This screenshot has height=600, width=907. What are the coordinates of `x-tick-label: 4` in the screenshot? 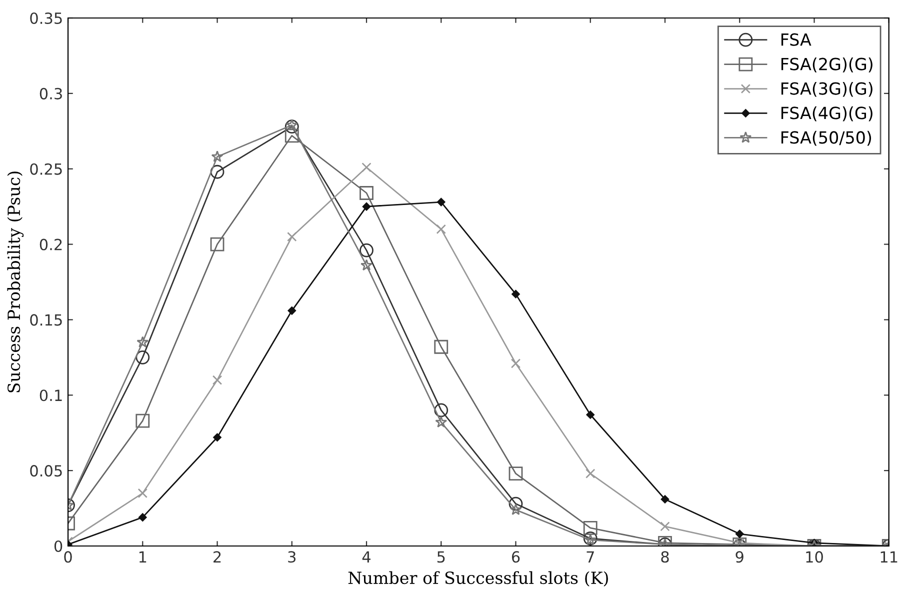 It's located at (366, 556).